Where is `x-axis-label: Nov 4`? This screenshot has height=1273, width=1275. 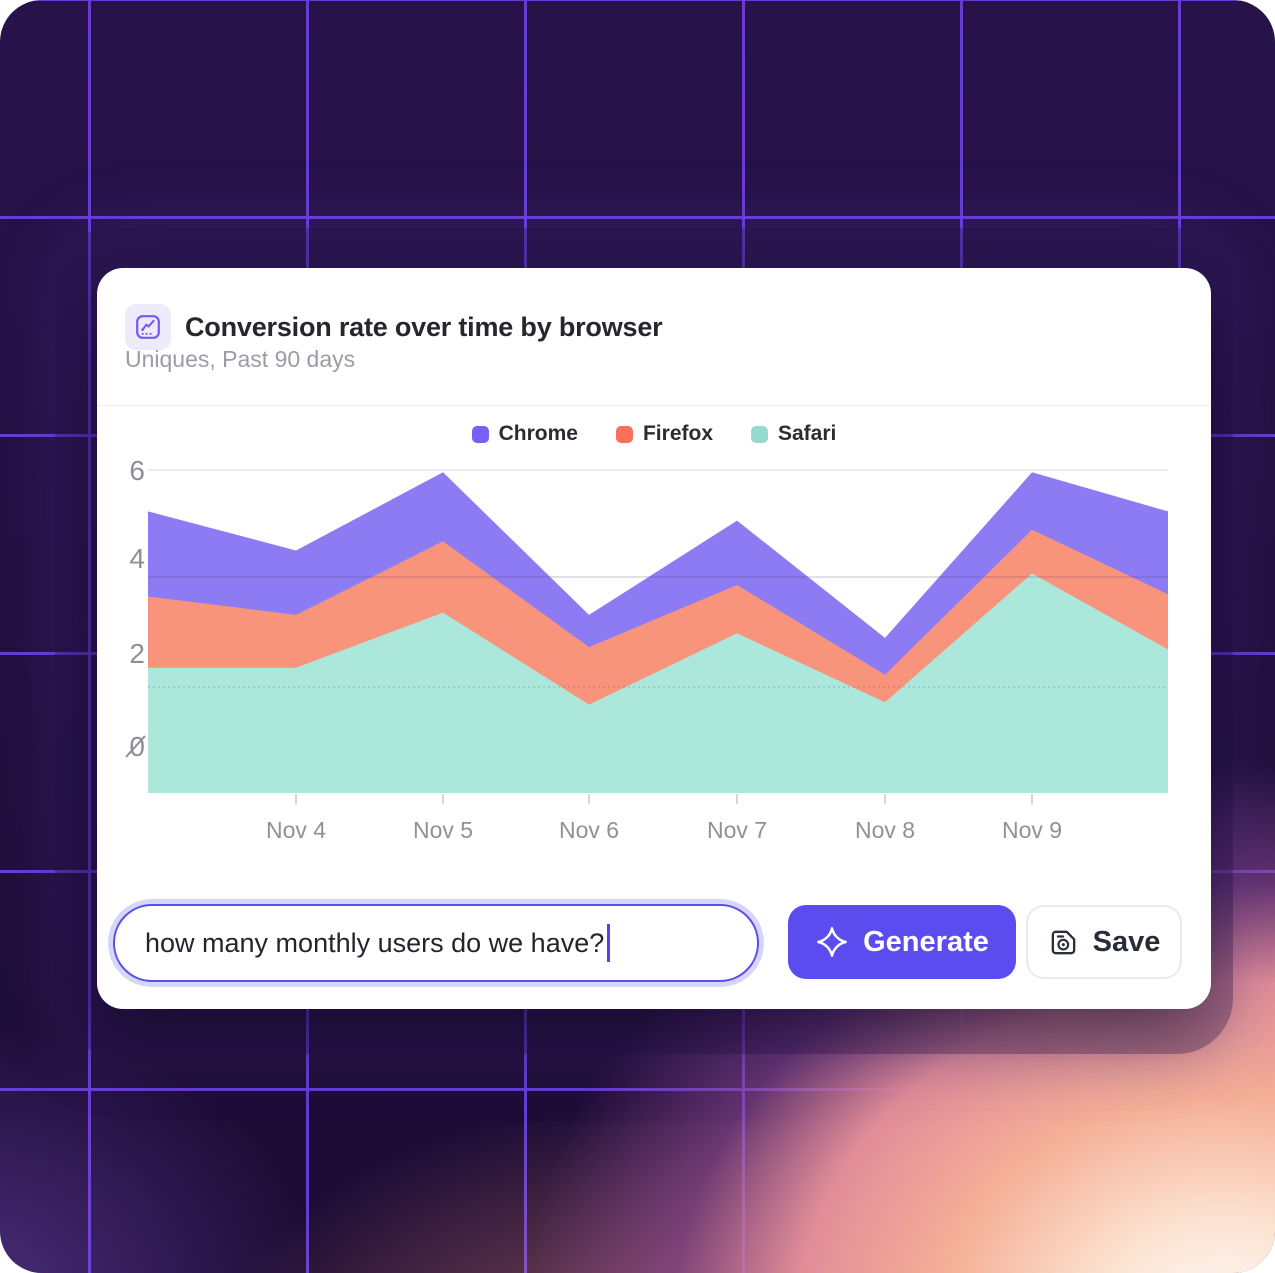
x-axis-label: Nov 4 is located at coordinates (296, 830).